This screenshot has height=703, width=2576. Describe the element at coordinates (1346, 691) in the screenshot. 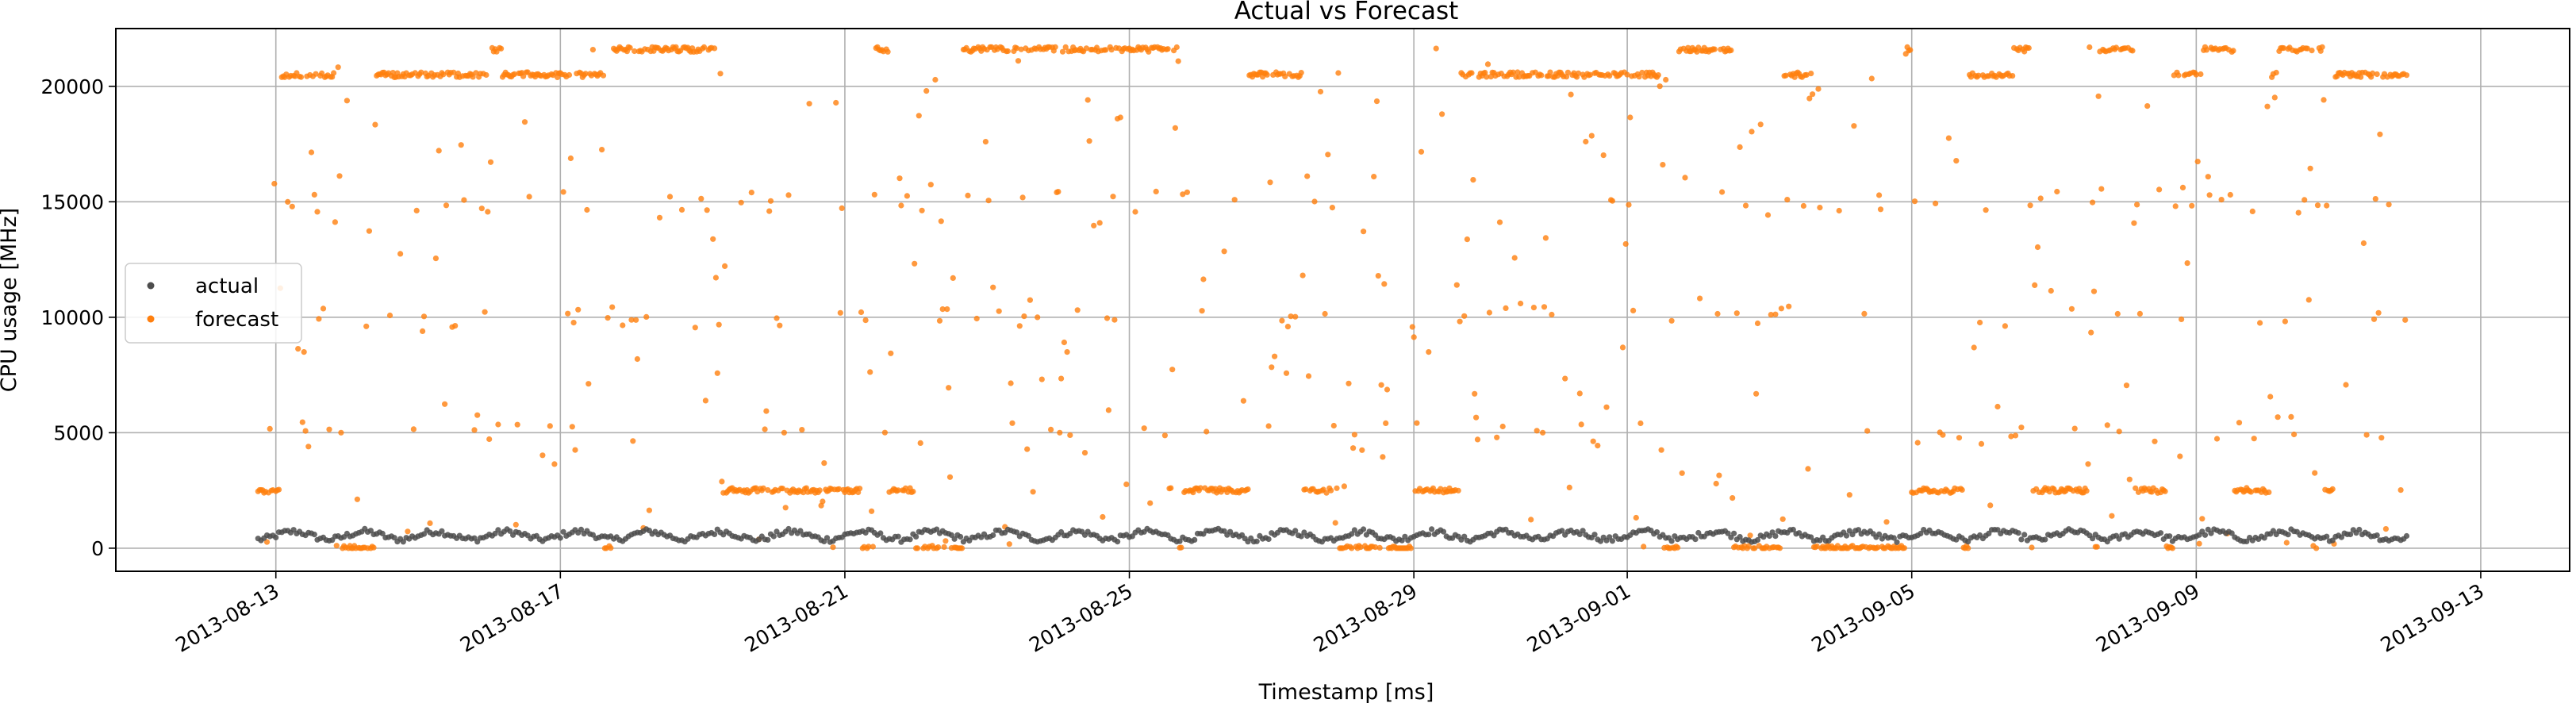

I see `x-axis-title: Timestamp [ms]` at that location.